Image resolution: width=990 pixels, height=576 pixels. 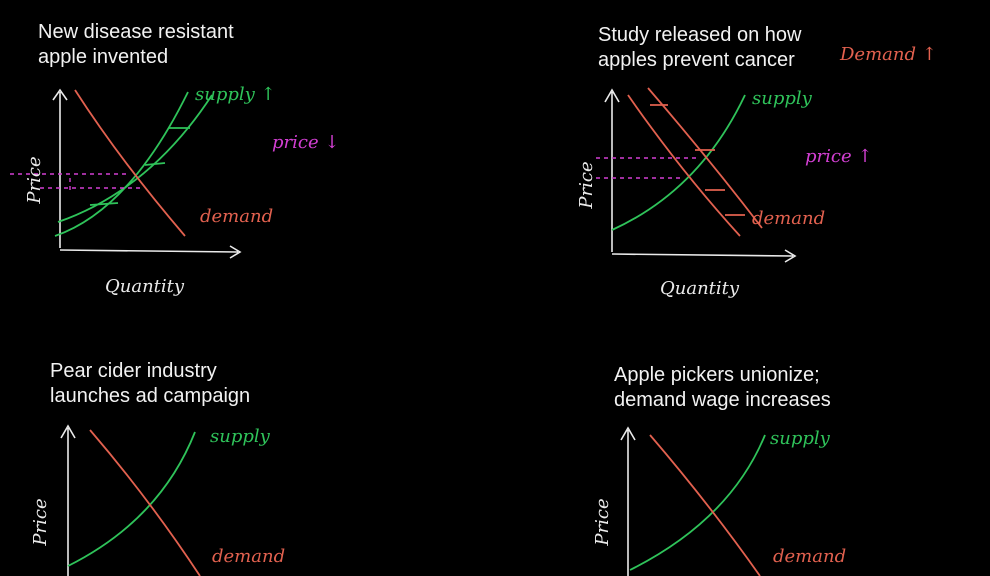 I want to click on shift-label: Demand ↑, so click(x=888, y=54).